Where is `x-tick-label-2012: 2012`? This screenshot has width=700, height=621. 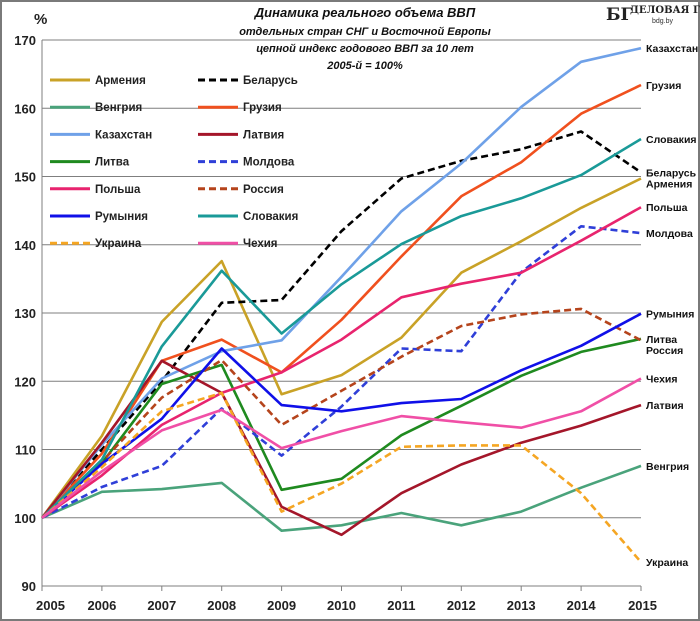 x-tick-label-2012: 2012 is located at coordinates (461, 605).